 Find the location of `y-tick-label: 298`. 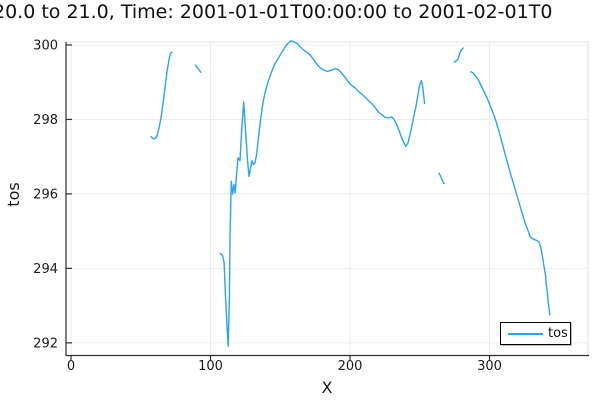

y-tick-label: 298 is located at coordinates (45, 120).